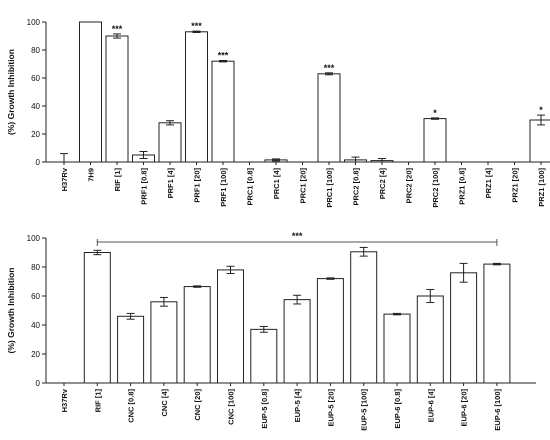 The image size is (550, 440). What do you see at coordinates (131, 406) in the screenshot?
I see `category-label: CNC [0.8]` at bounding box center [131, 406].